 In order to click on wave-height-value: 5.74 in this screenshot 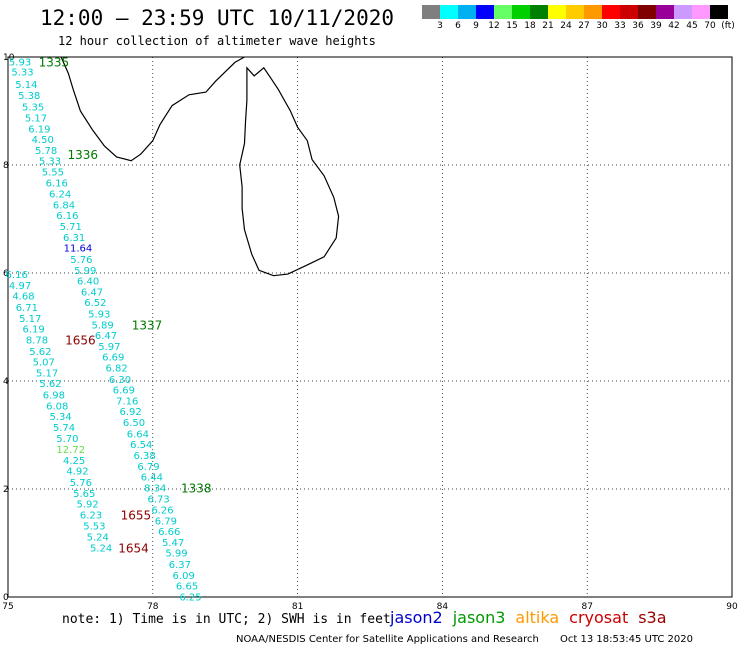, I will do `click(64, 428)`.